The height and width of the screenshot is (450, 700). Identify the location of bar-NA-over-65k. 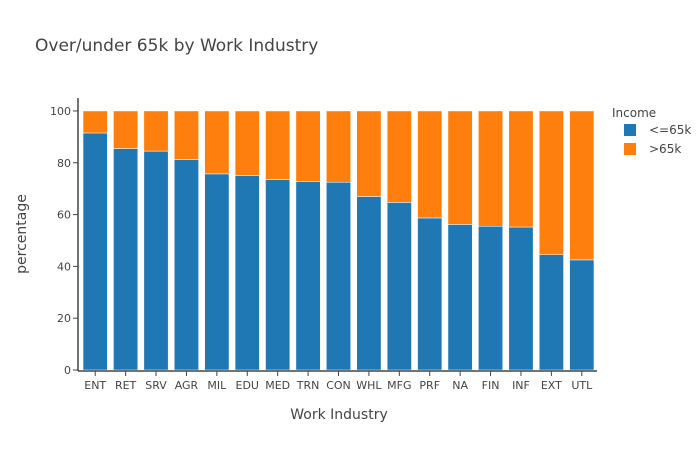
(460, 167).